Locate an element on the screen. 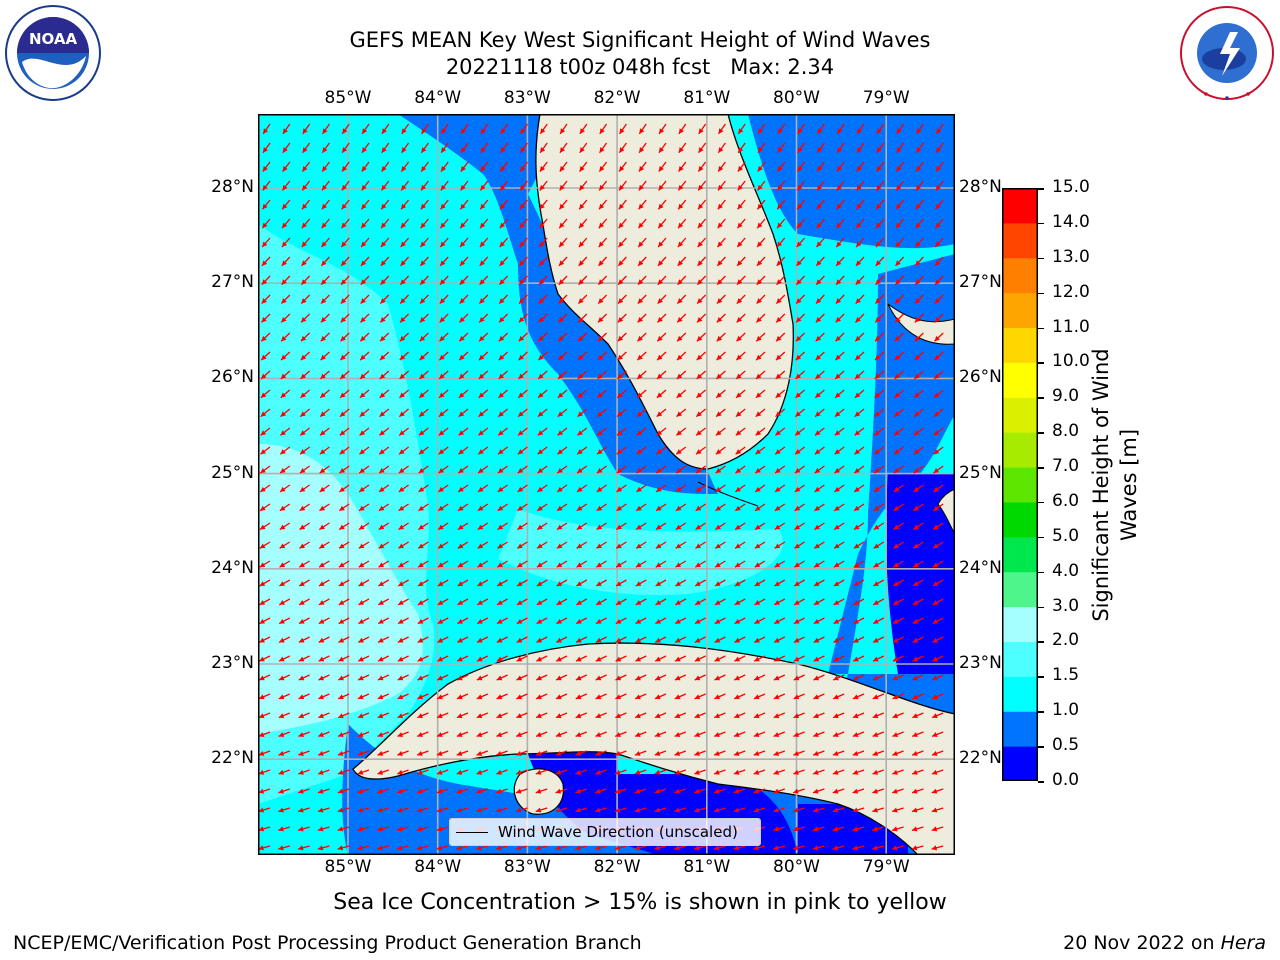 This screenshot has width=1280, height=960. coordinate-label: 22°N is located at coordinates (980, 758).